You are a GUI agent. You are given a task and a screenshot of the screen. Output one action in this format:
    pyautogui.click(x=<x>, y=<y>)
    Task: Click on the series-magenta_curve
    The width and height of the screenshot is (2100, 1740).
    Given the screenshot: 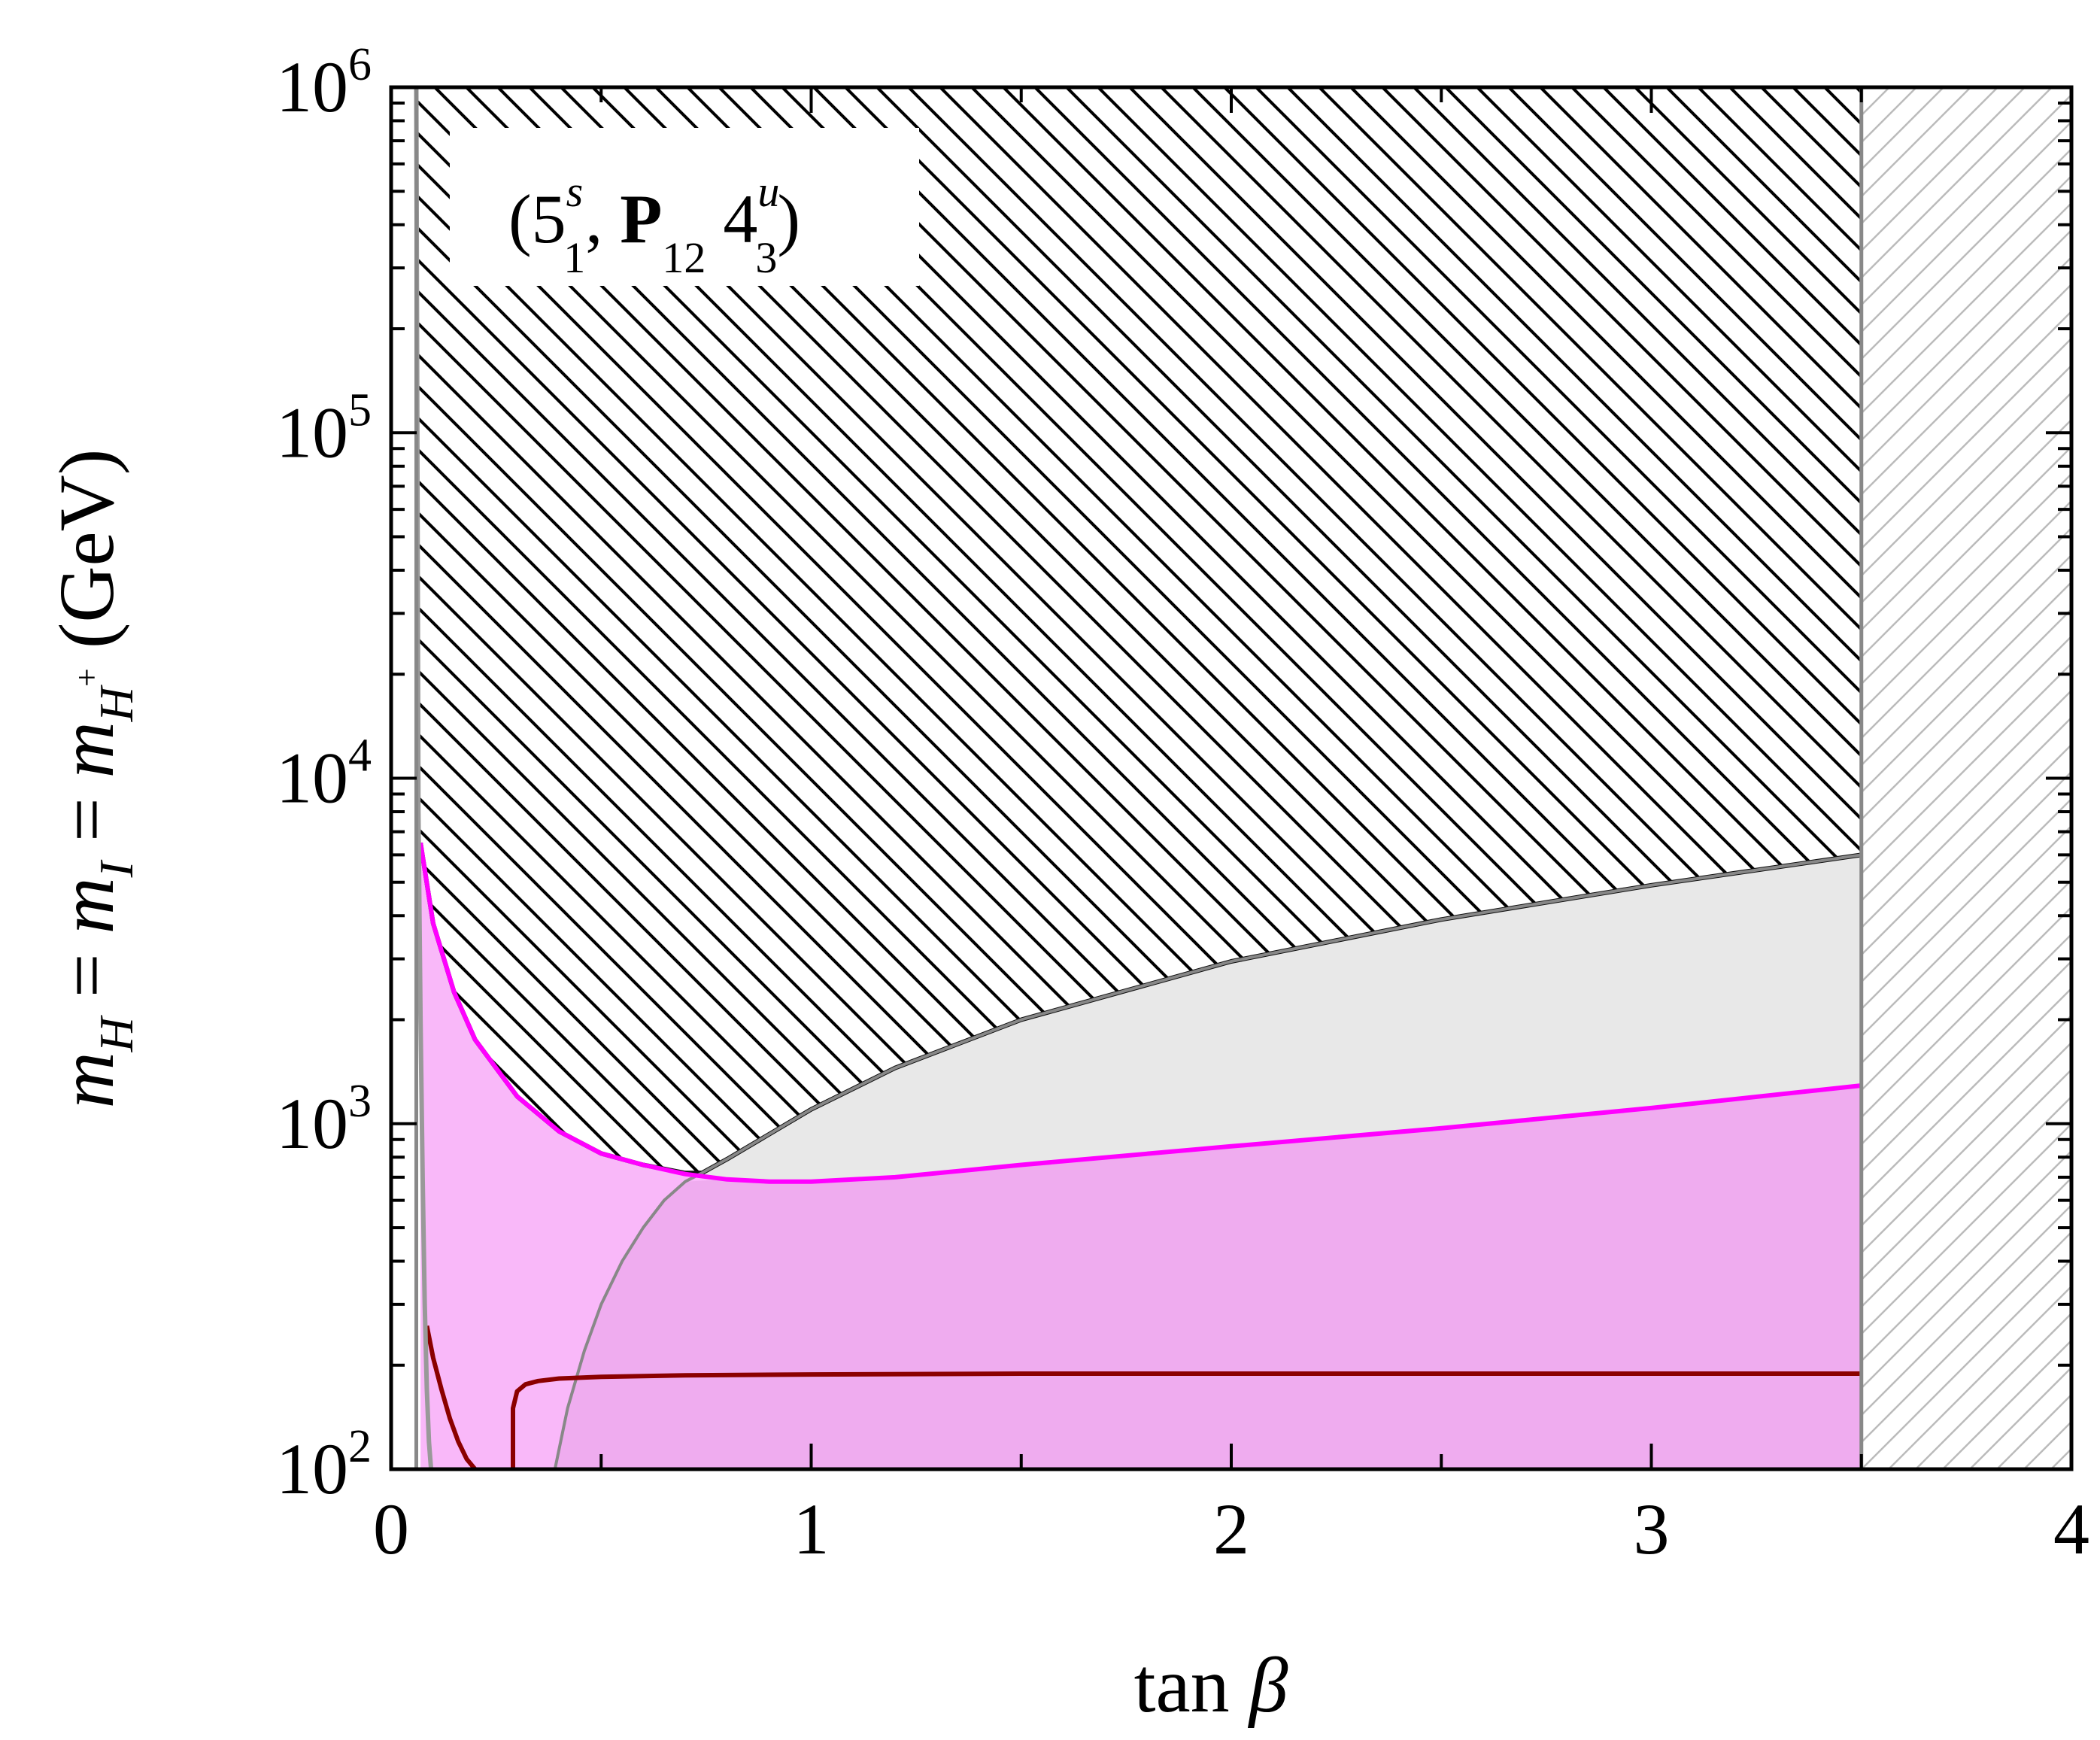 What is the action you would take?
    pyautogui.click(x=1140, y=1013)
    